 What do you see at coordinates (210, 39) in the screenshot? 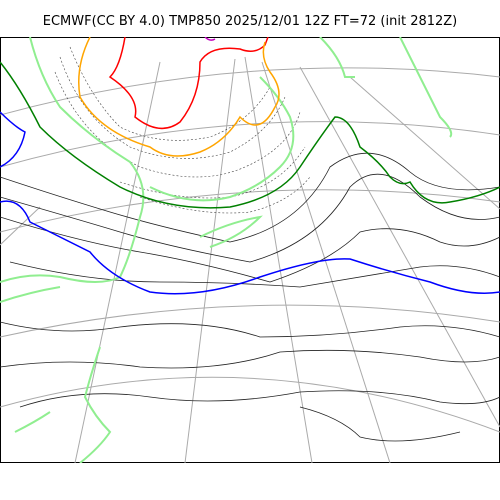
I see `isotherm-very-cold` at bounding box center [210, 39].